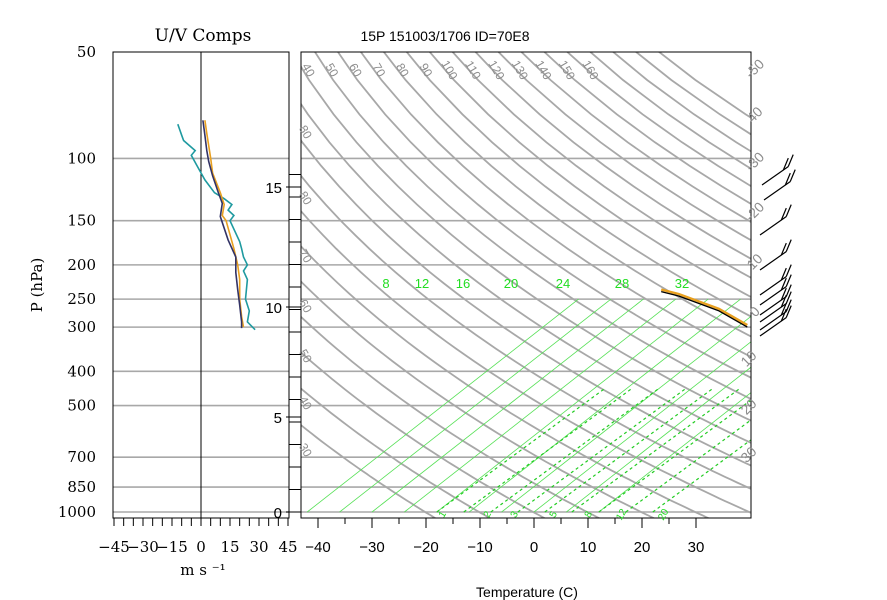 The image size is (887, 600). I want to click on parcel-profile, so click(838, 225).